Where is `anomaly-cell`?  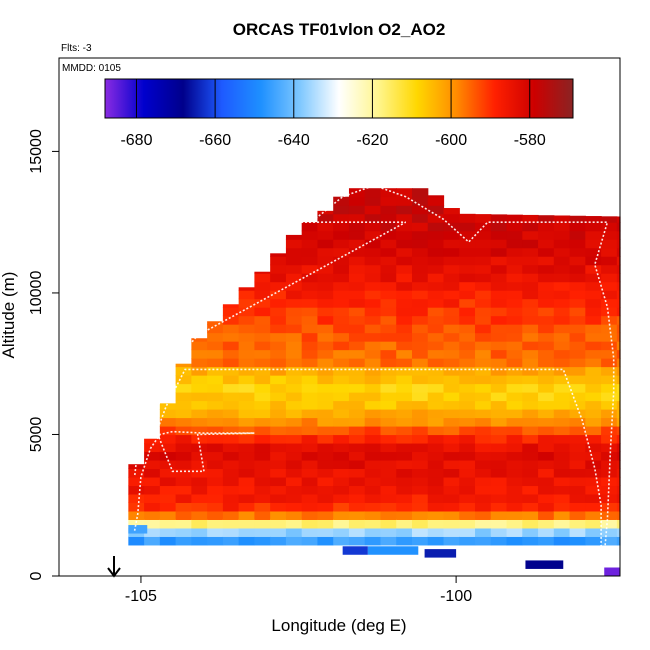 anomaly-cell is located at coordinates (612, 571).